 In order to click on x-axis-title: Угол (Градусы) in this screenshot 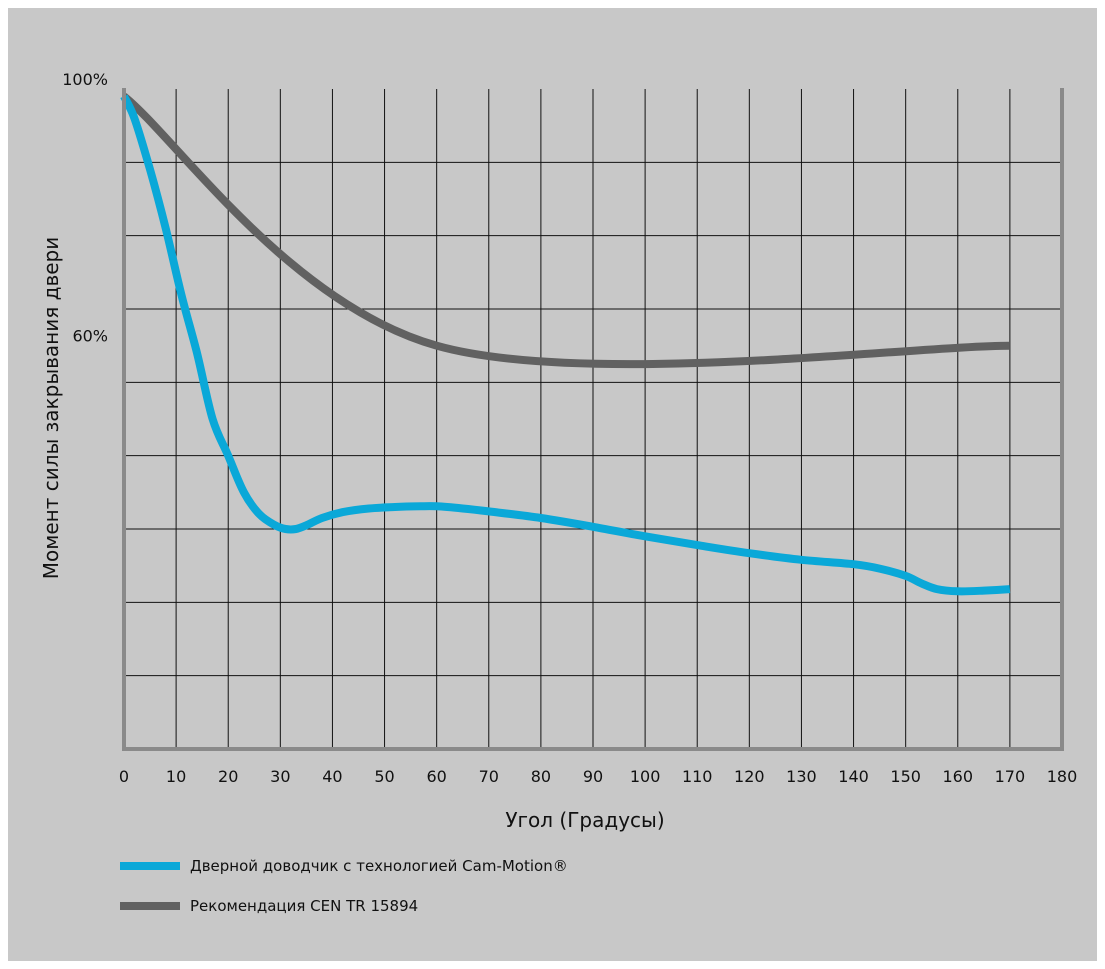, I will do `click(584, 820)`.